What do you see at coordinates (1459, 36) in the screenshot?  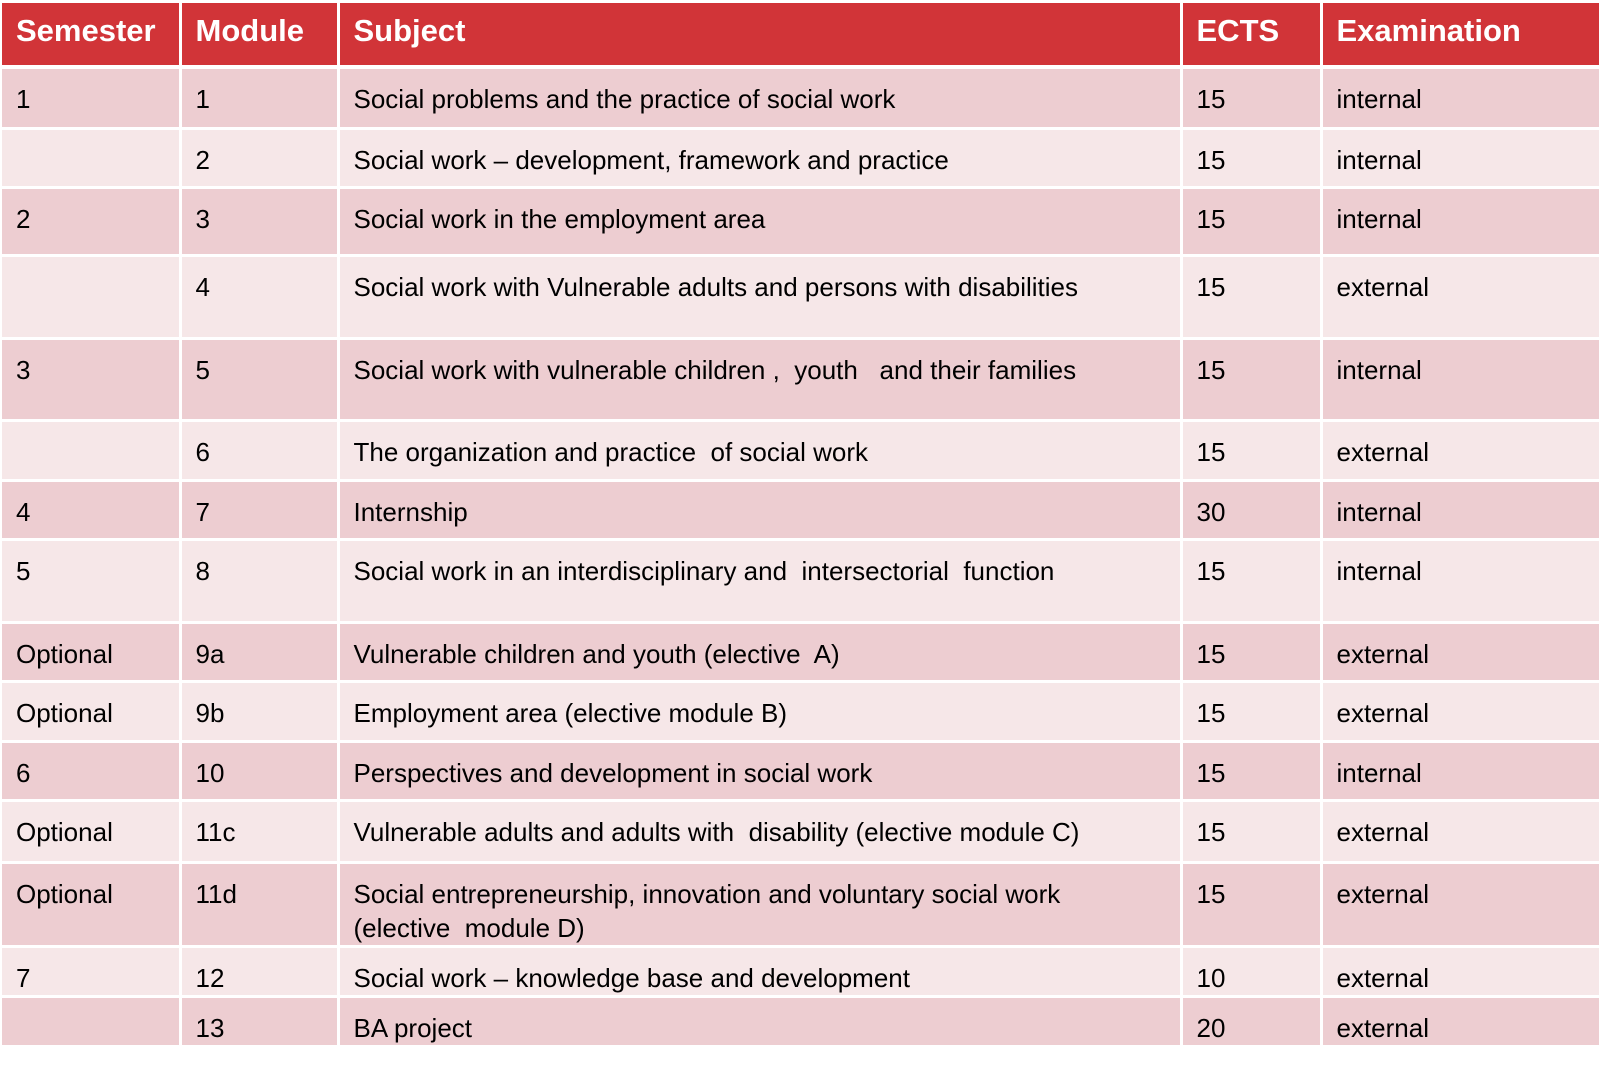 I see `header-examination: Examination` at bounding box center [1459, 36].